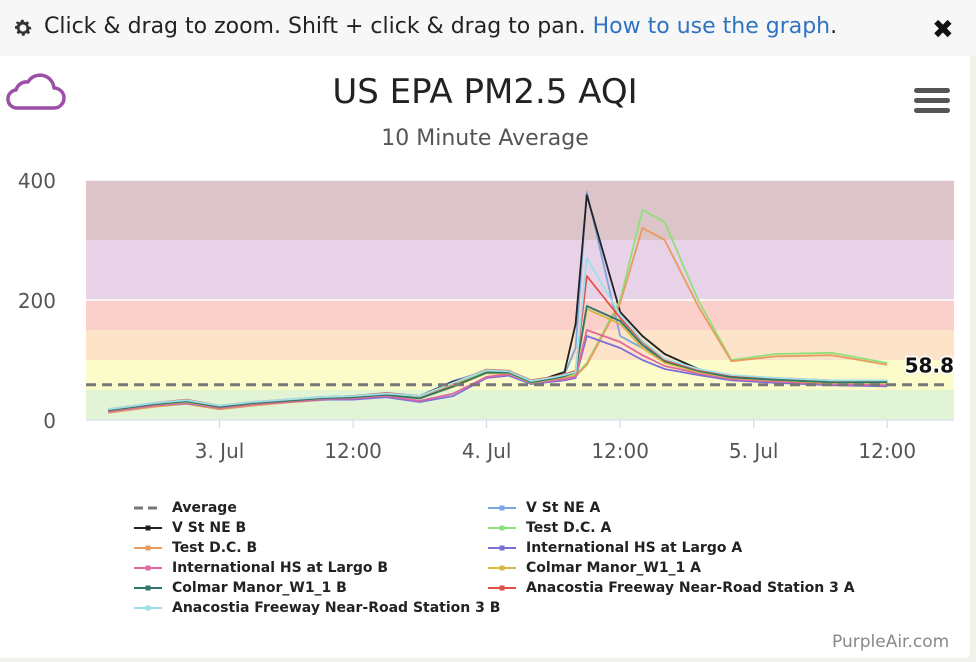 This screenshot has width=976, height=662. Describe the element at coordinates (487, 451) in the screenshot. I see `x-tick-label: 4. Jul` at that location.